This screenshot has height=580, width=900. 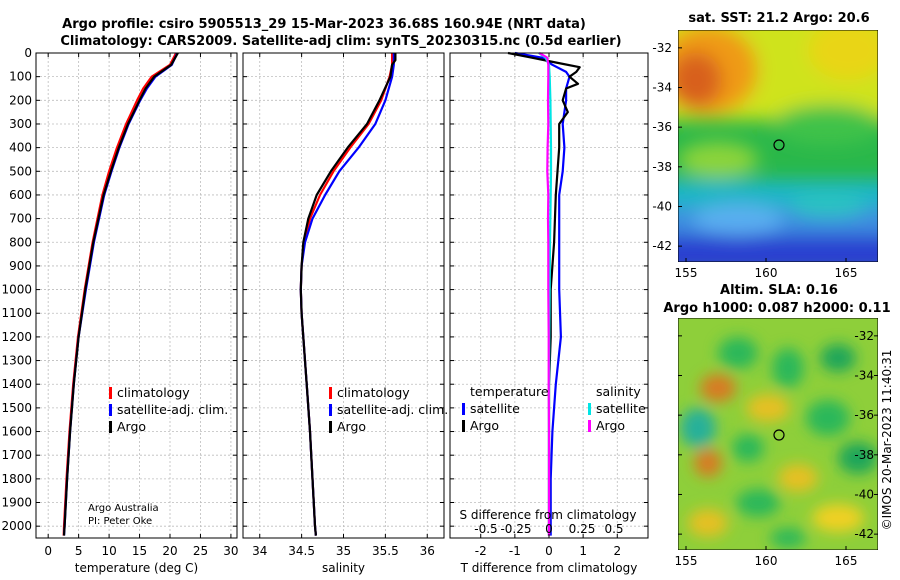 What do you see at coordinates (16, 432) in the screenshot?
I see `y-tick-label: 1600` at bounding box center [16, 432].